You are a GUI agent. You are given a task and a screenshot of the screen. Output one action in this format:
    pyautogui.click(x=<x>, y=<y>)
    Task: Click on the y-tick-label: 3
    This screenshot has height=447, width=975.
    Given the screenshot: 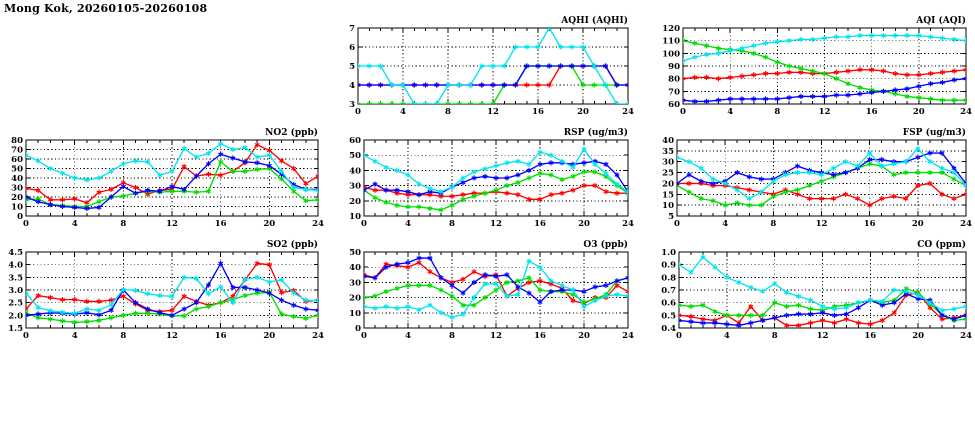 What is the action you would take?
    pyautogui.click(x=352, y=105)
    